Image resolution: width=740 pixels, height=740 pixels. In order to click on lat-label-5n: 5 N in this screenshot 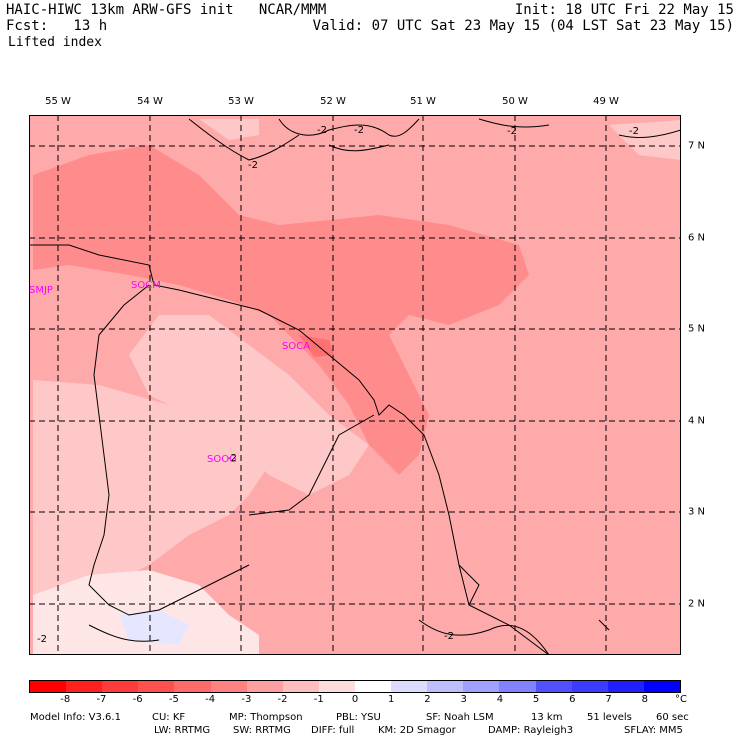, I will do `click(697, 329)`.